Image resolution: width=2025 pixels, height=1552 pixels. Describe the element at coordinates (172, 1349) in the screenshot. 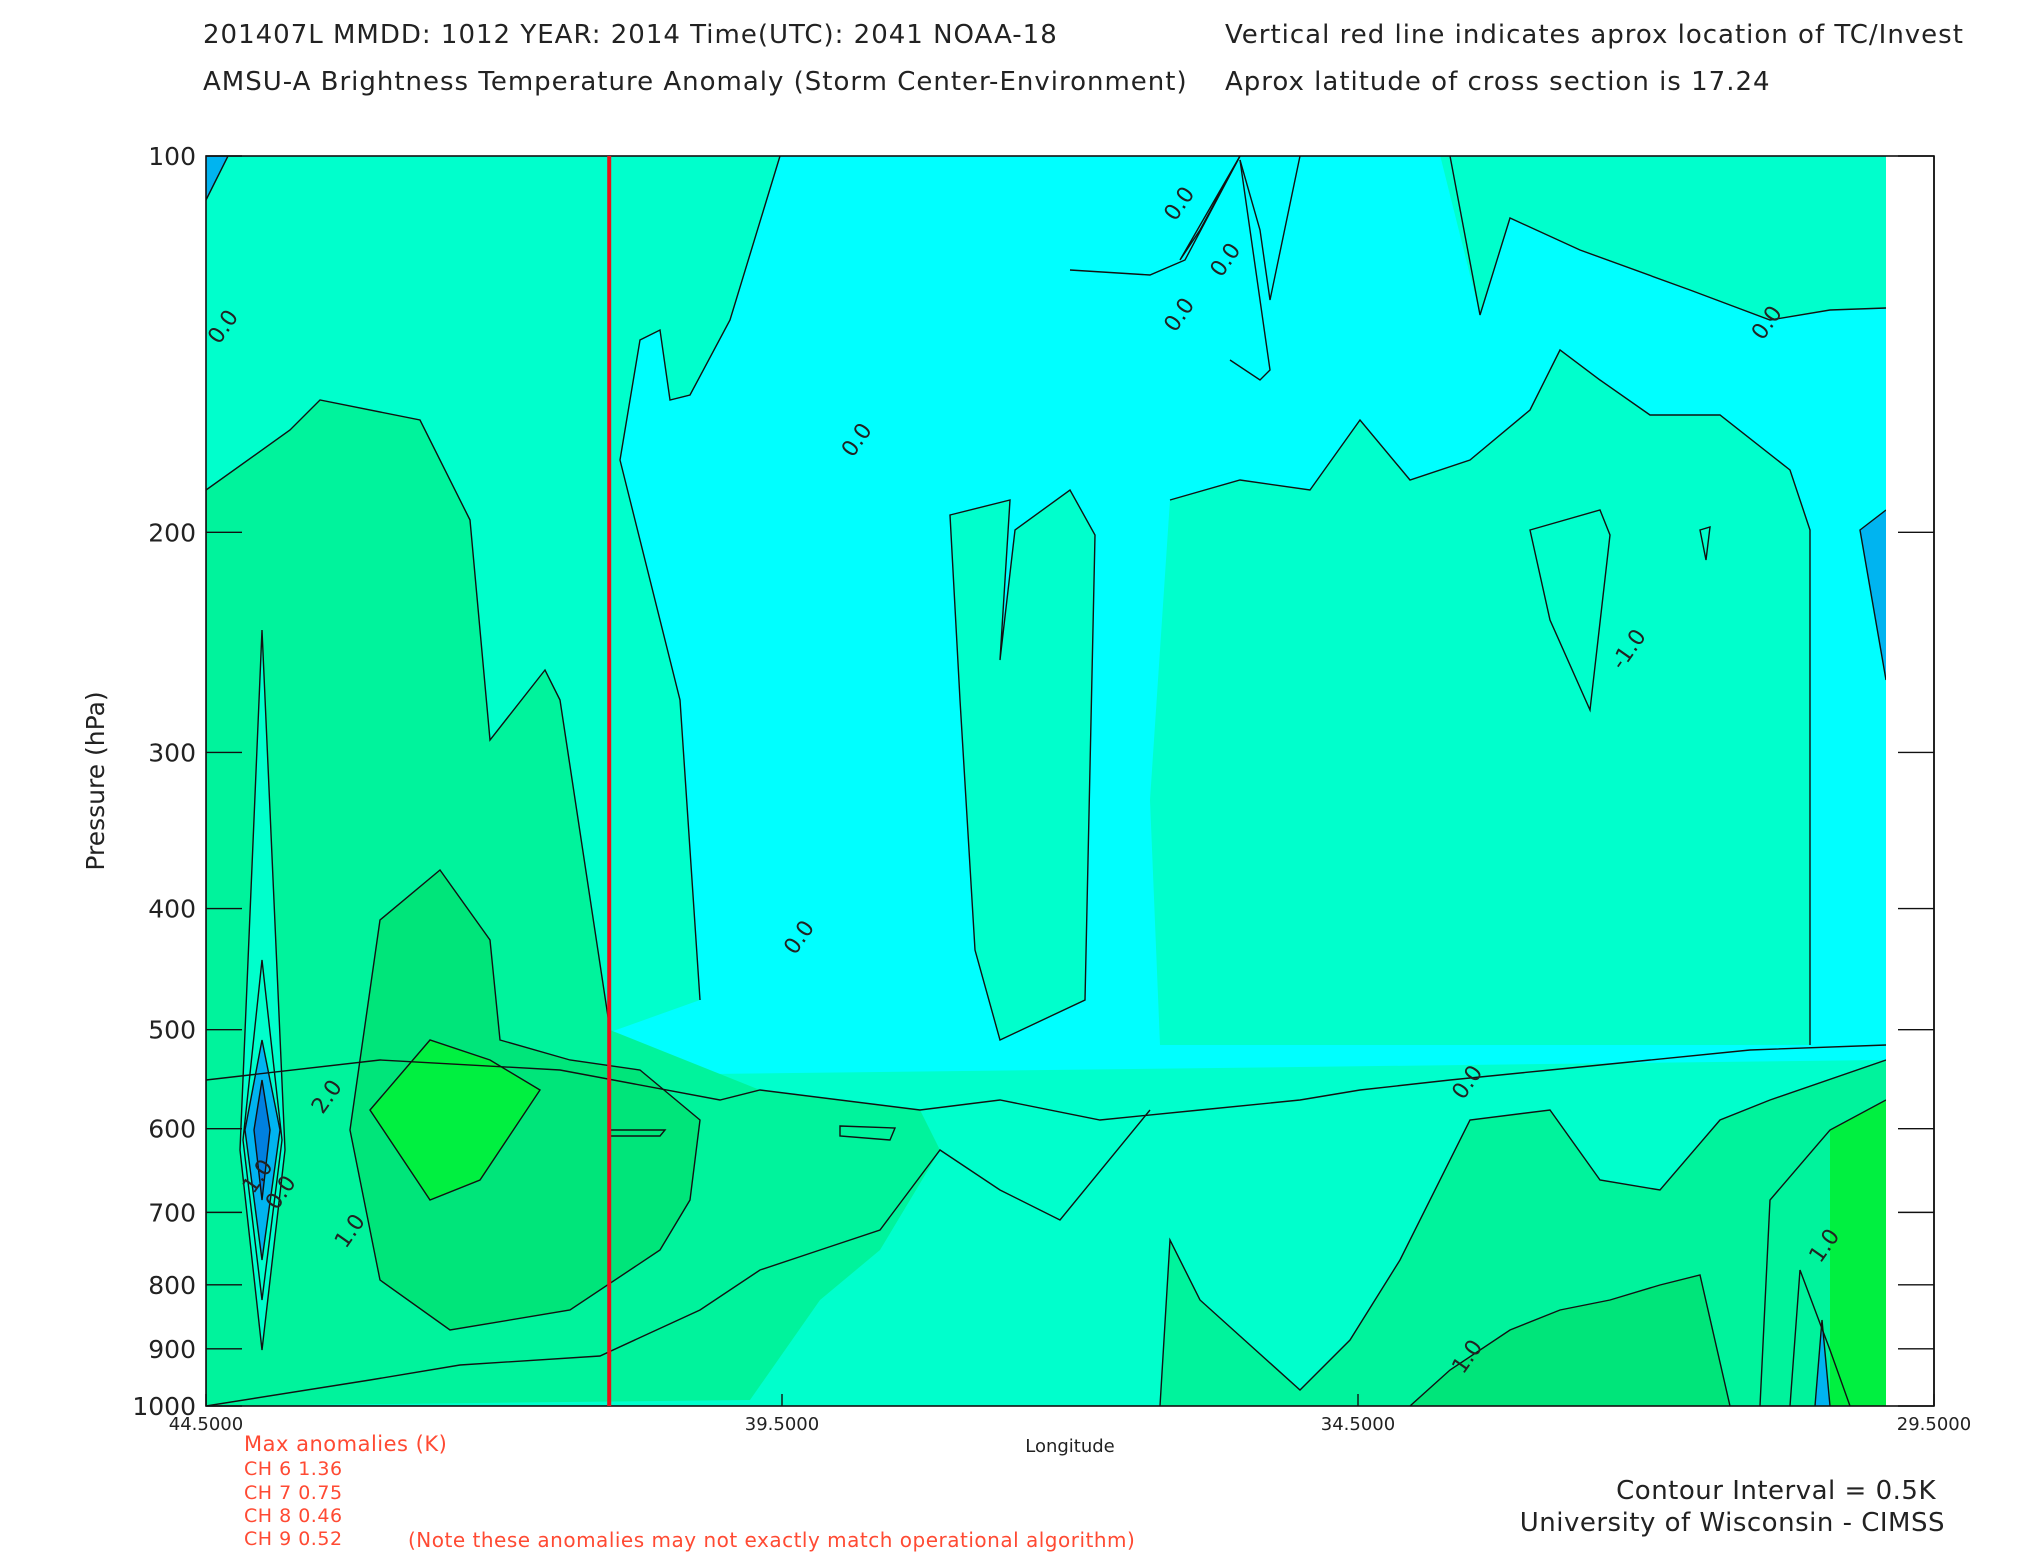

I see `y-tick-label: 900` at that location.